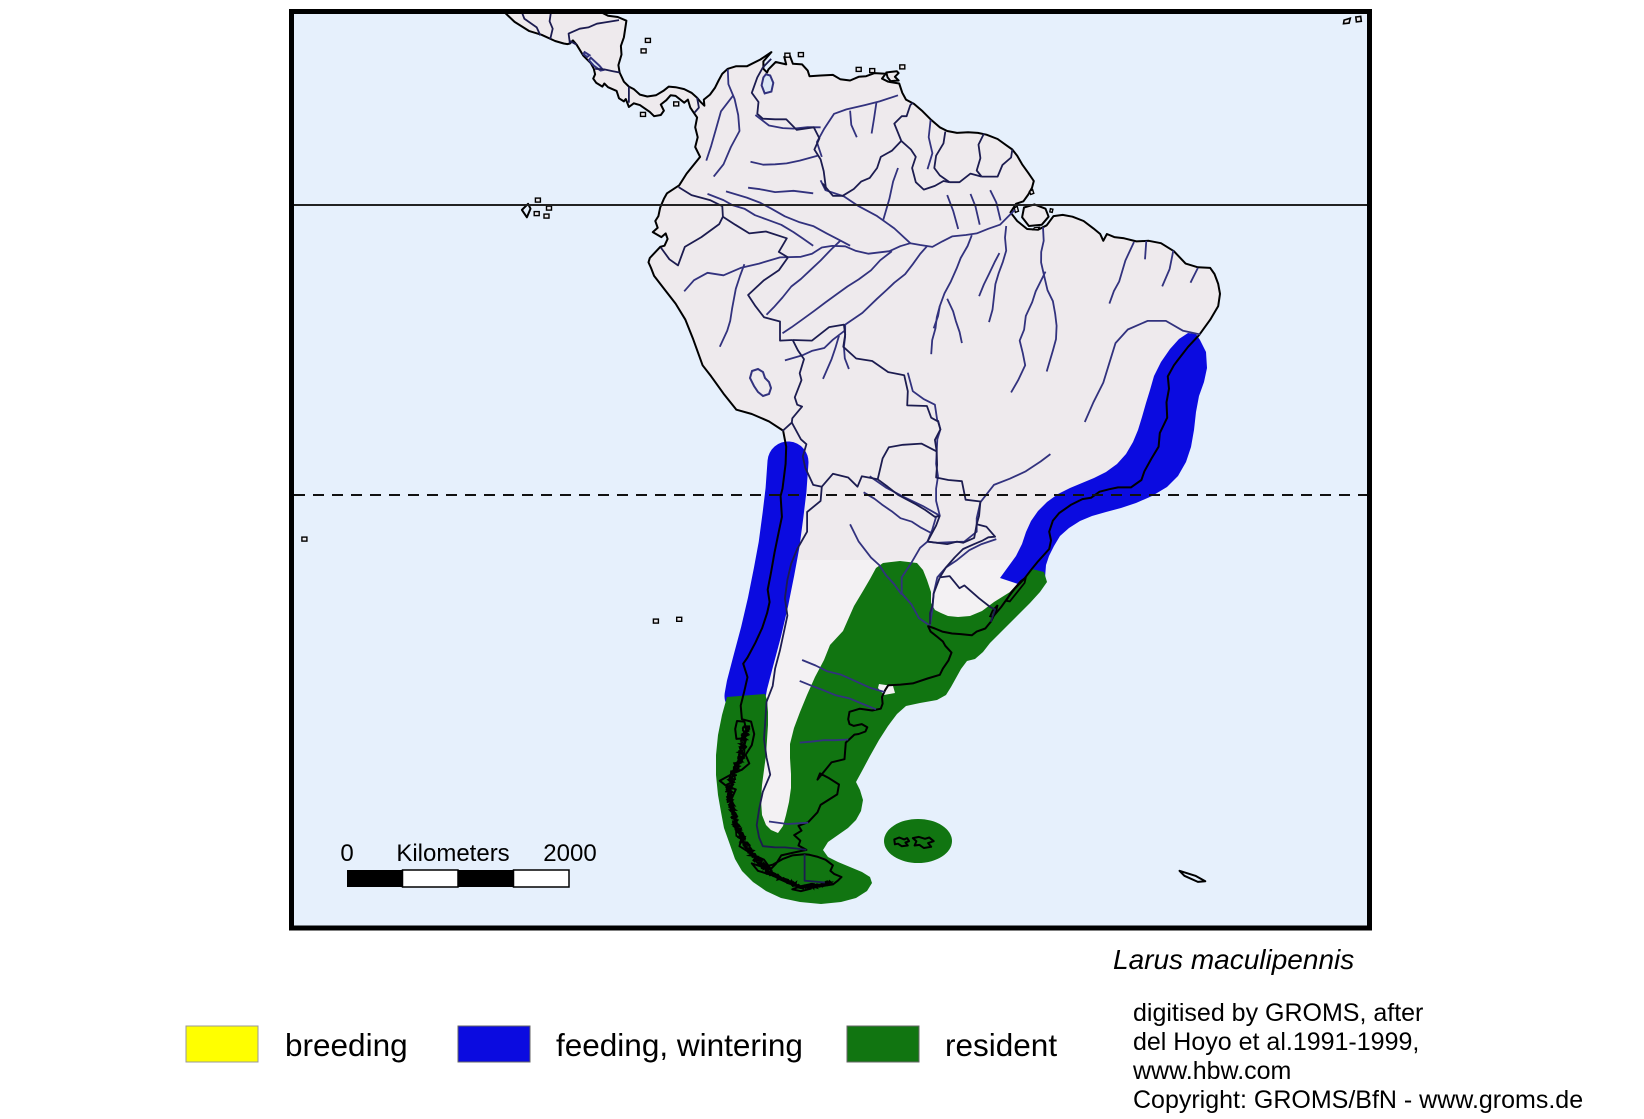  I want to click on svg-text: Kilometers, so click(452, 853).